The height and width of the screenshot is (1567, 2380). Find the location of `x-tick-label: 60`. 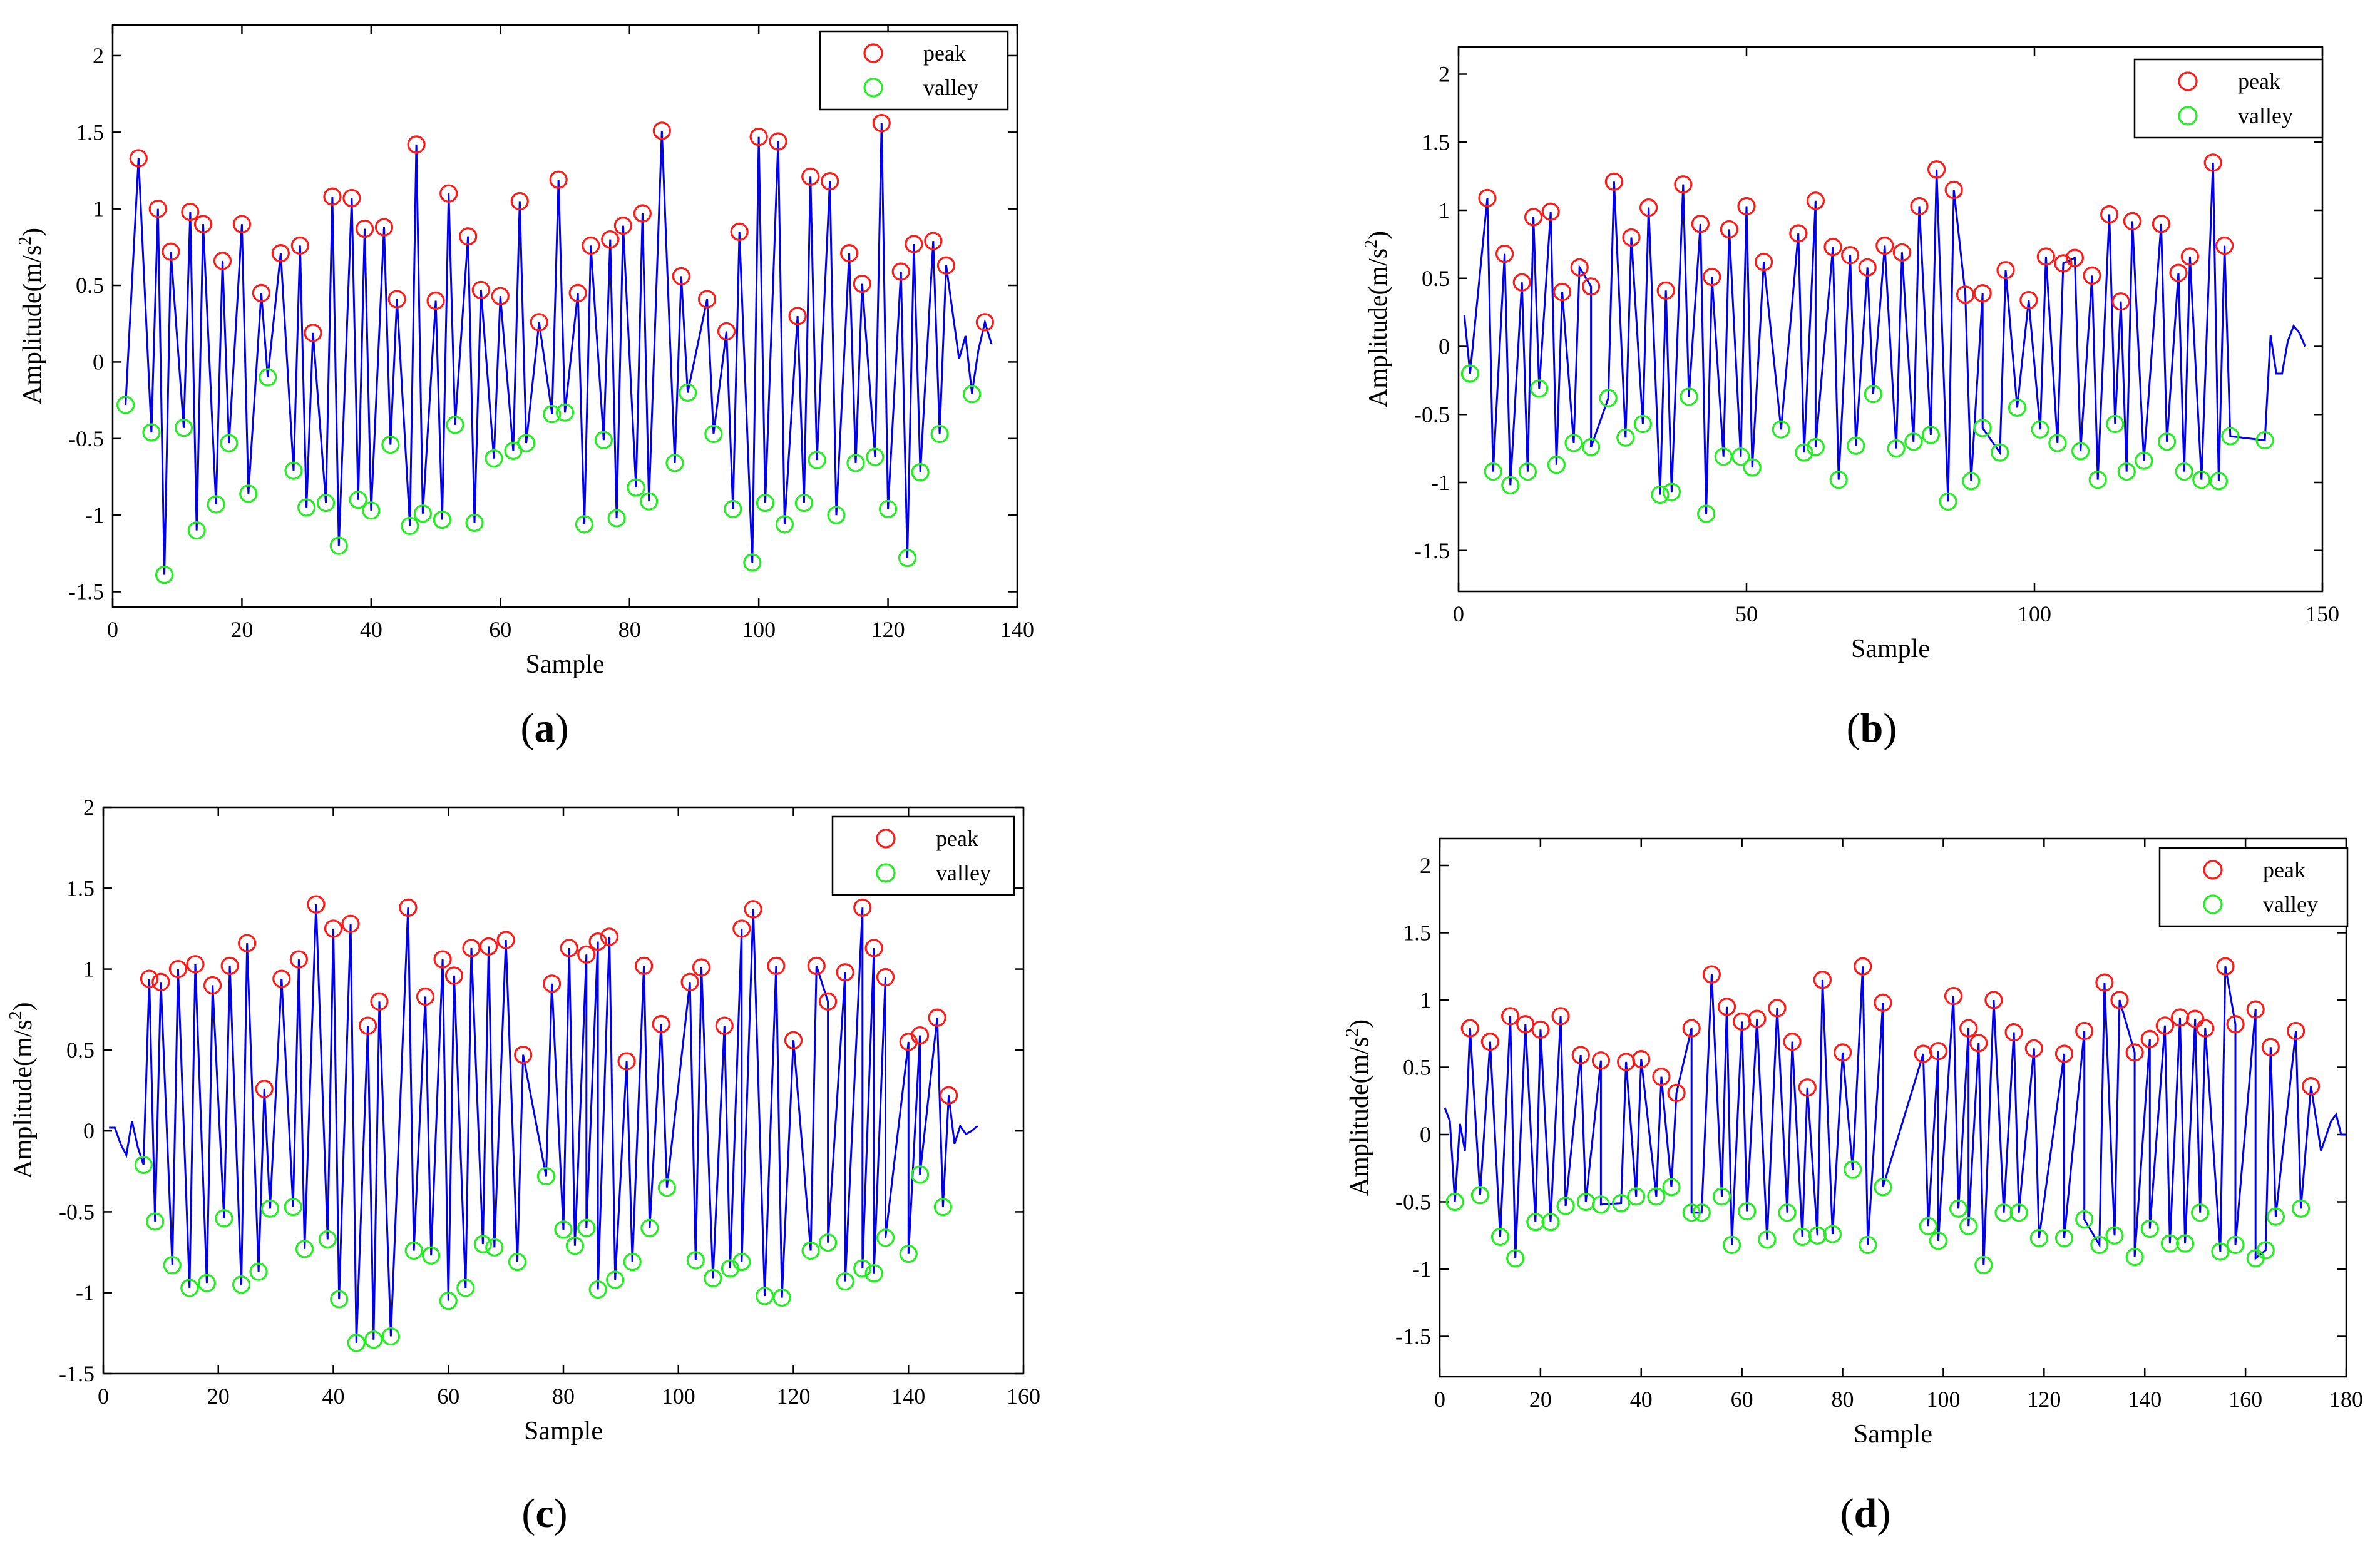

x-tick-label: 60 is located at coordinates (500, 629).